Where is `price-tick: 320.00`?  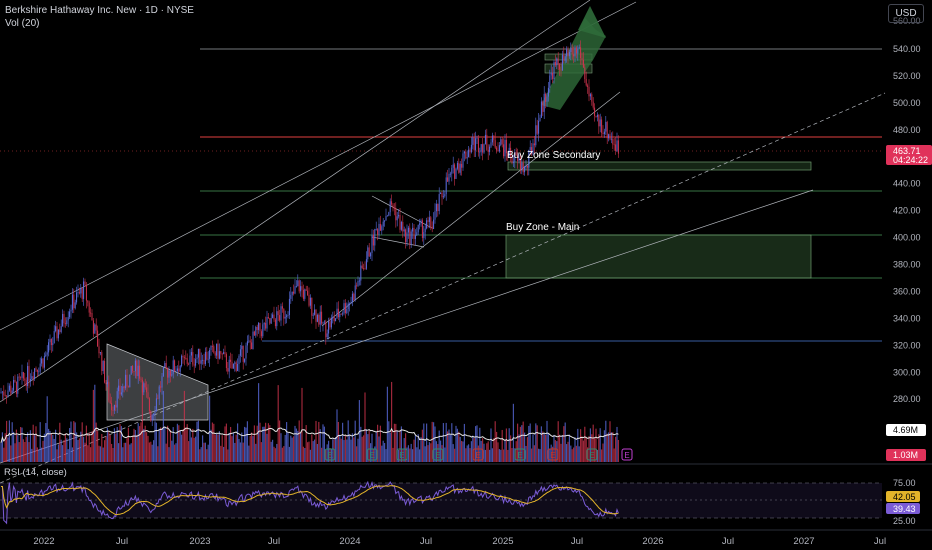 price-tick: 320.00 is located at coordinates (907, 345).